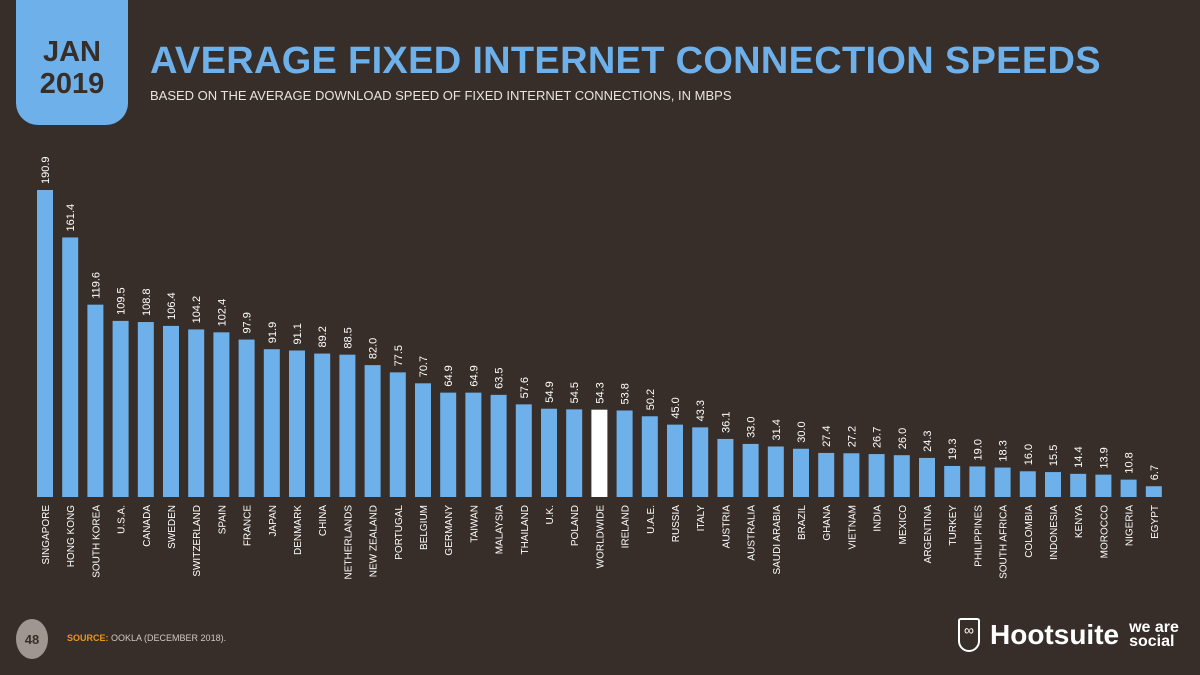  Describe the element at coordinates (399, 355) in the screenshot. I see `value-label: 77.5` at that location.